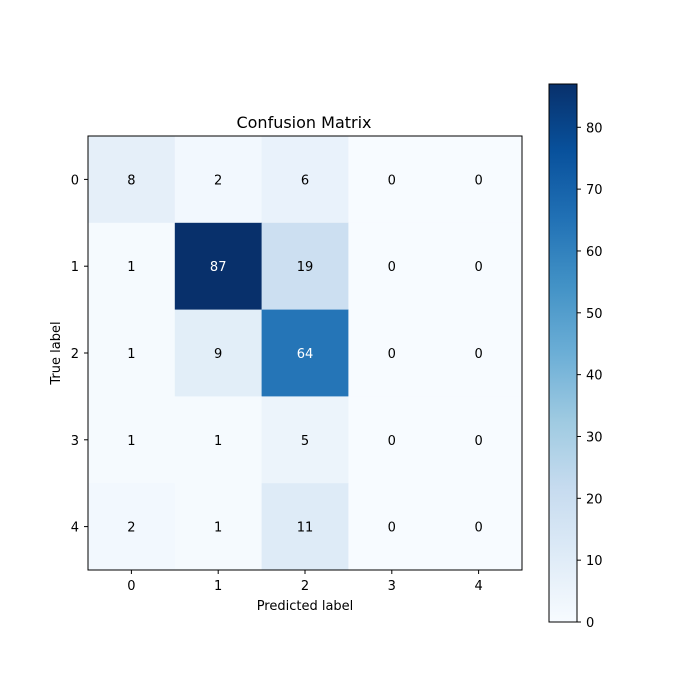 This screenshot has width=700, height=700. What do you see at coordinates (75, 441) in the screenshot?
I see `y-tick-label: 3` at bounding box center [75, 441].